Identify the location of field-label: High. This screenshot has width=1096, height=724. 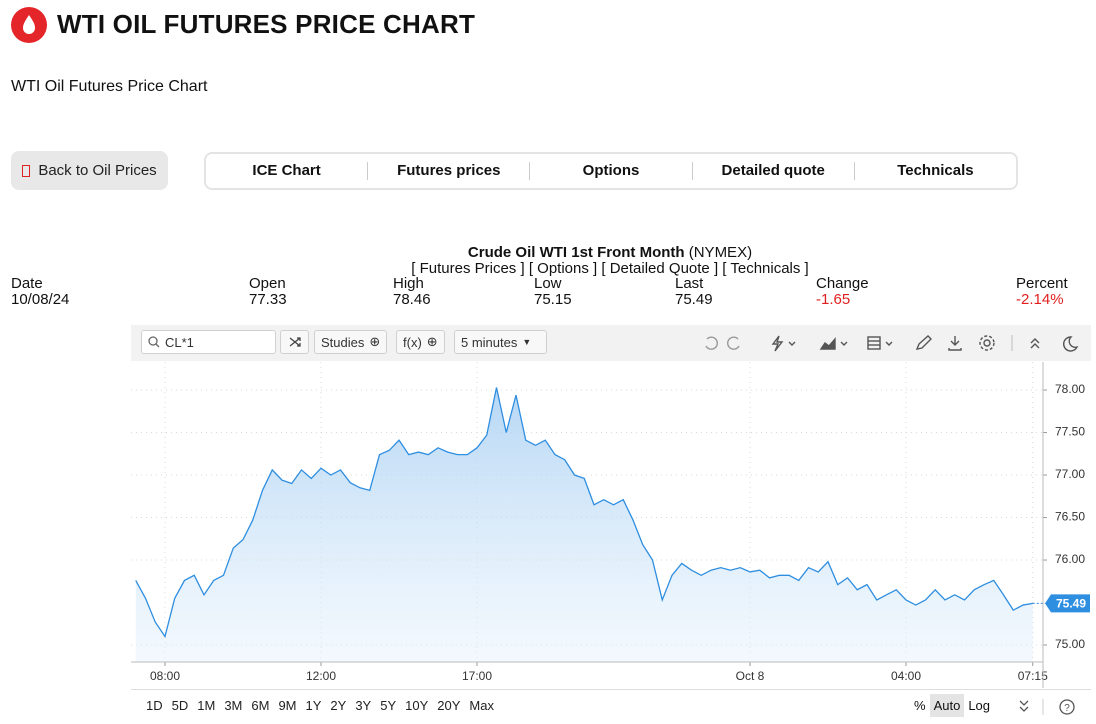
(408, 283).